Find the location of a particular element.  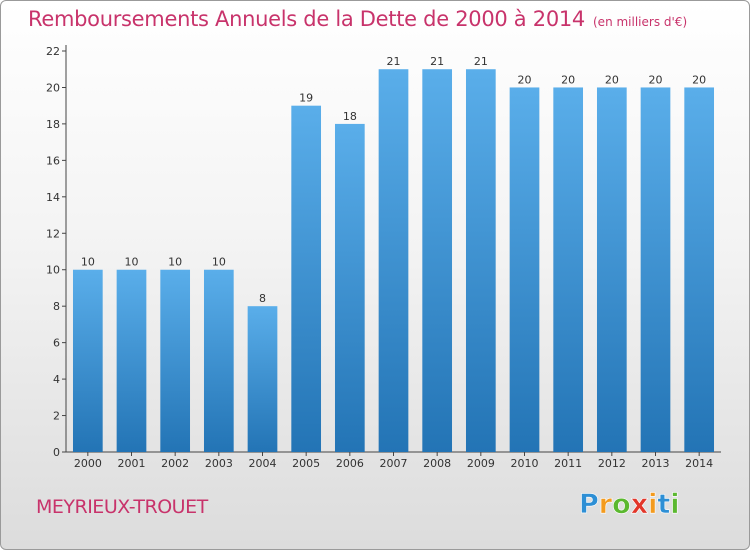

x-tick-label: 2009 is located at coordinates (481, 463).